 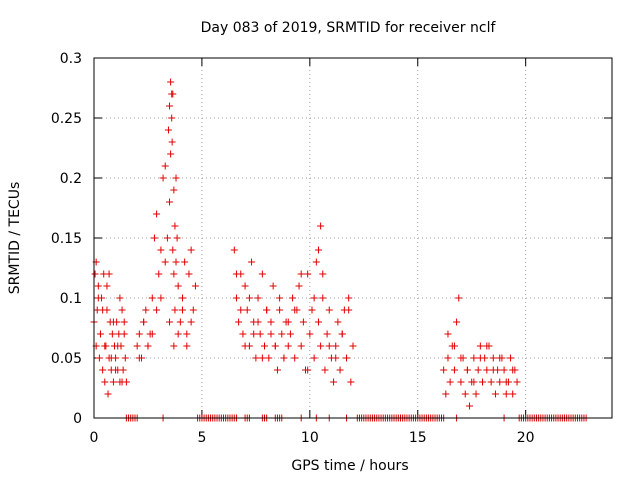 What do you see at coordinates (349, 466) in the screenshot?
I see `x-axis-label: GPS time / hours` at bounding box center [349, 466].